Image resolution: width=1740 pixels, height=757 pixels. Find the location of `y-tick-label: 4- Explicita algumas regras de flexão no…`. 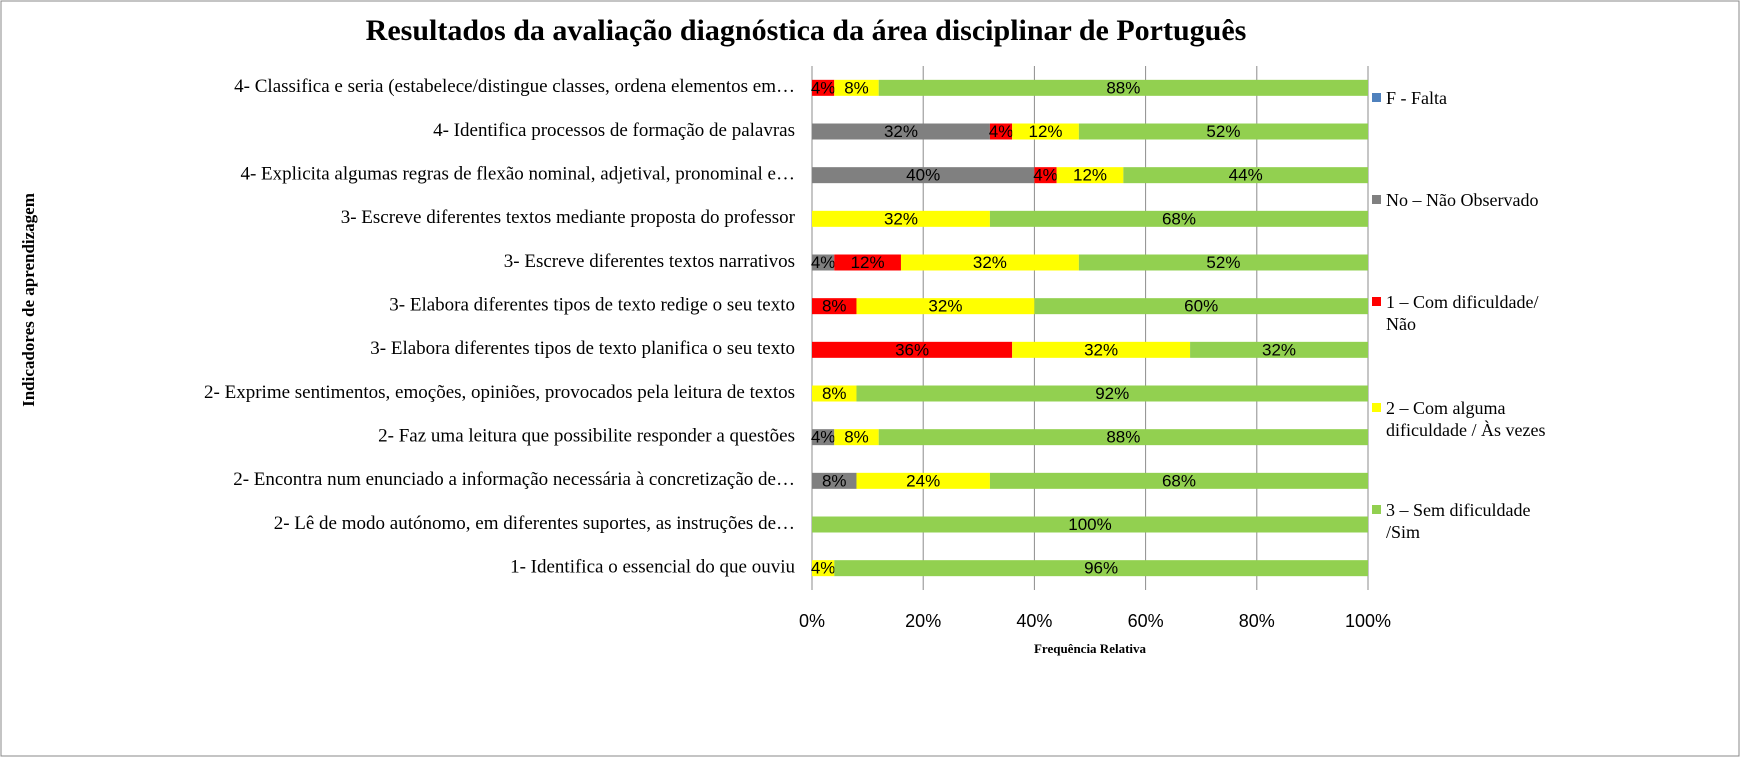

y-tick-label: 4- Explicita algumas regras de flexão no… is located at coordinates (517, 174).